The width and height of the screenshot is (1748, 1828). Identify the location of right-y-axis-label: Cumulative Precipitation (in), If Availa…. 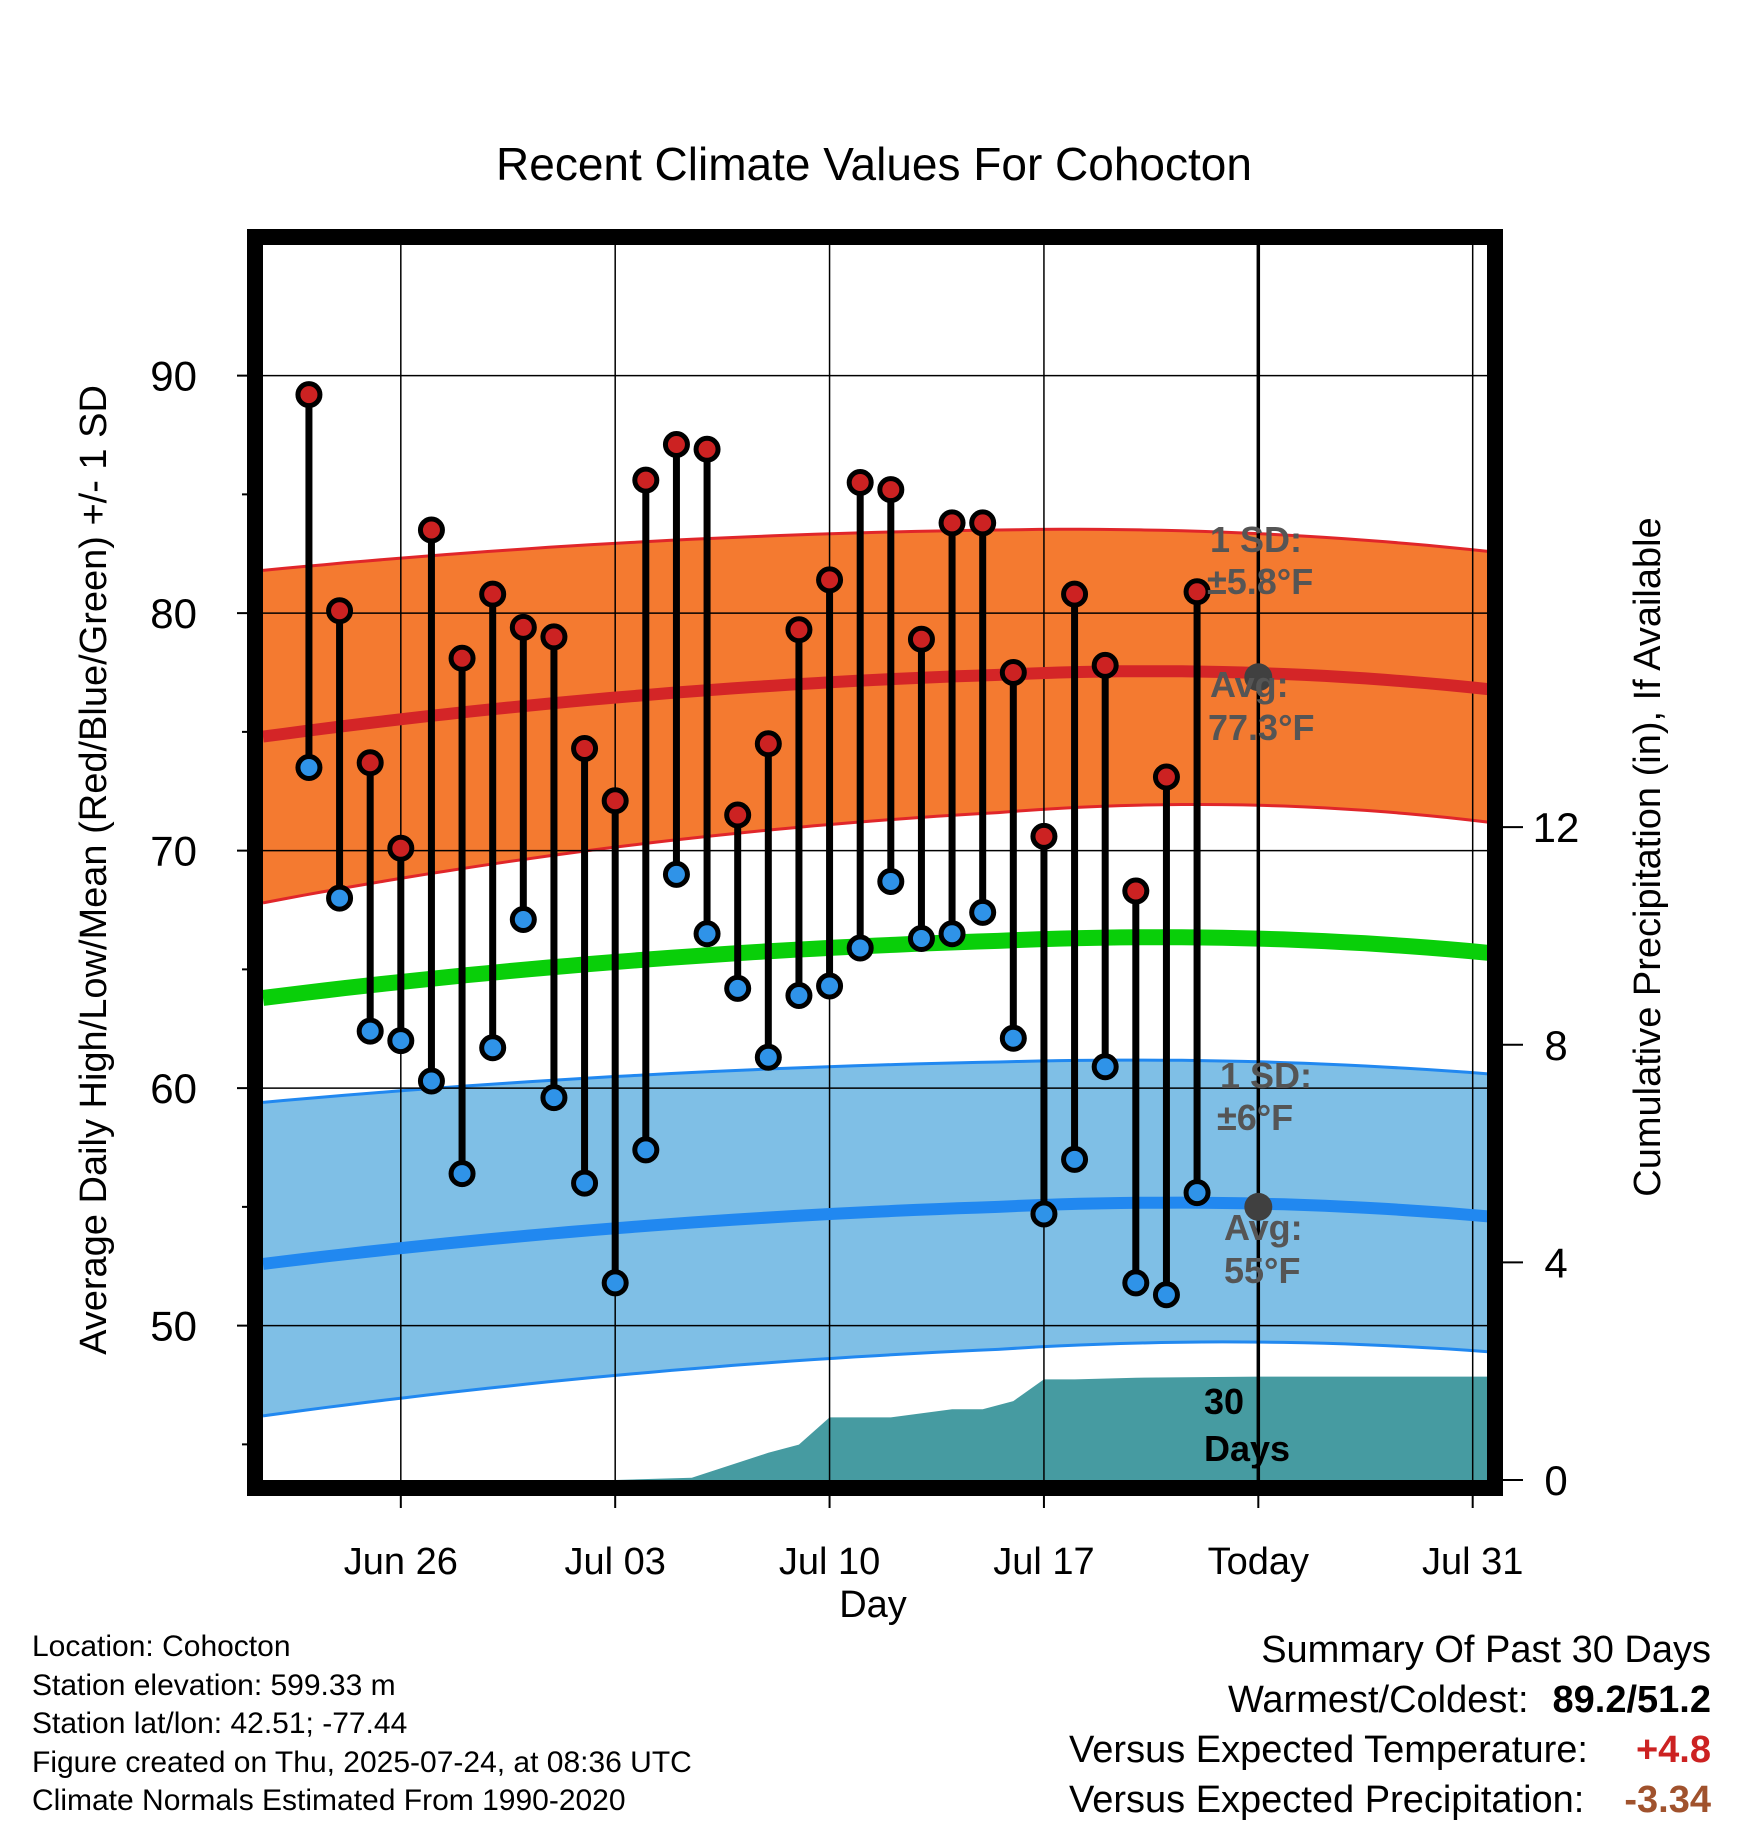
(1648, 856).